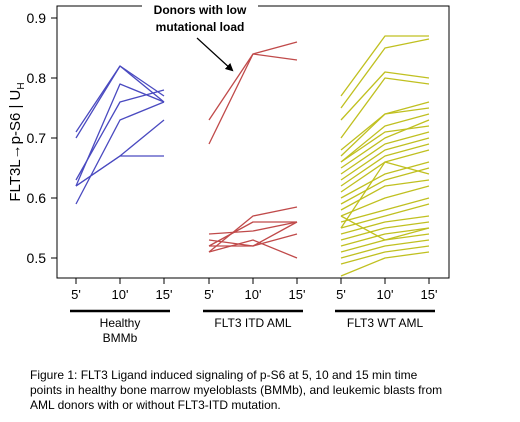  I want to click on y-tick-label: 0.5, so click(37, 258).